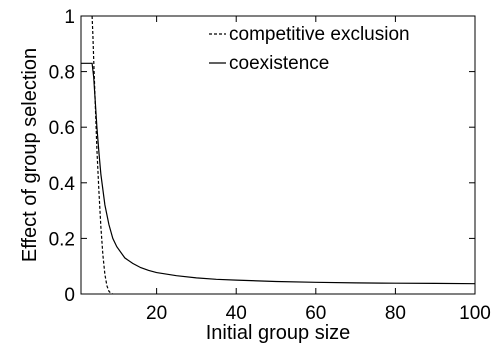  Describe the element at coordinates (102, 155) in the screenshot. I see `series-line-competitive-exclusion` at that location.